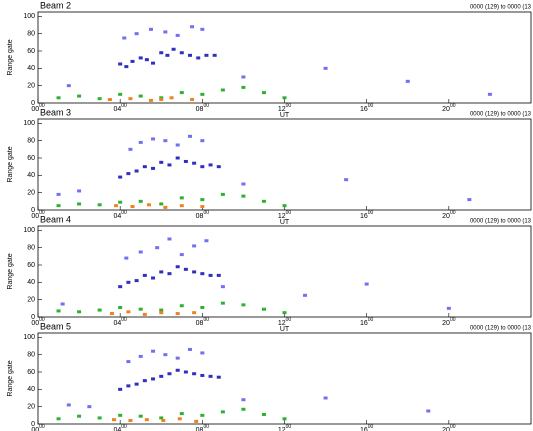  Describe the element at coordinates (120, 215) in the screenshot. I see `x-tick-label: 0400` at that location.